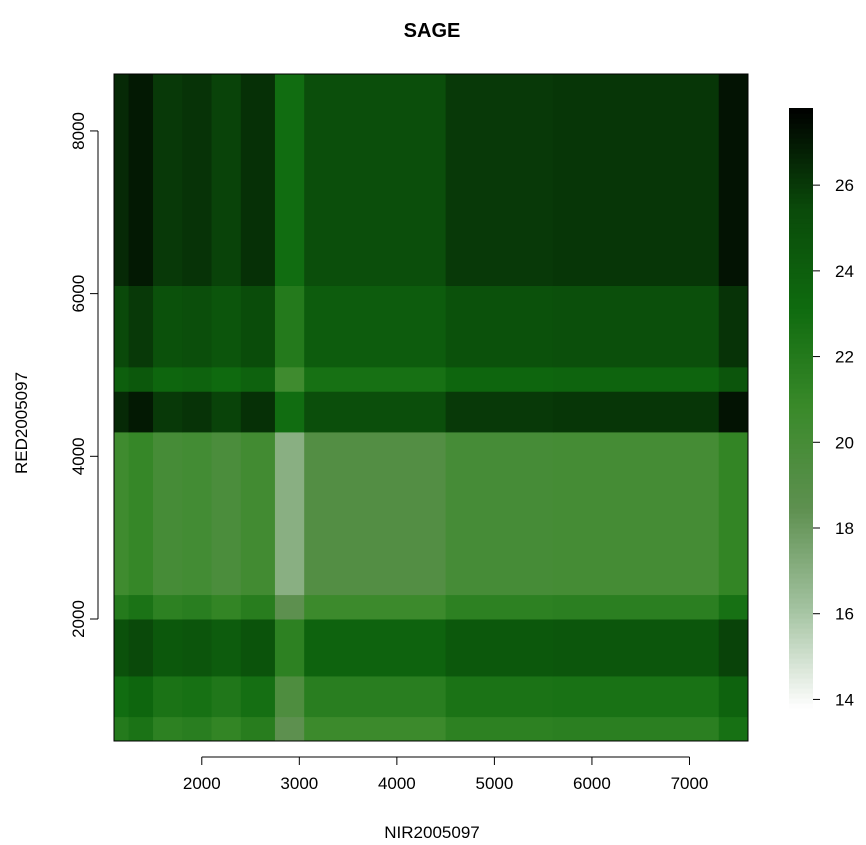 Image resolution: width=866 pixels, height=845 pixels. Describe the element at coordinates (844, 357) in the screenshot. I see `colorbar-tick-label: 22` at that location.